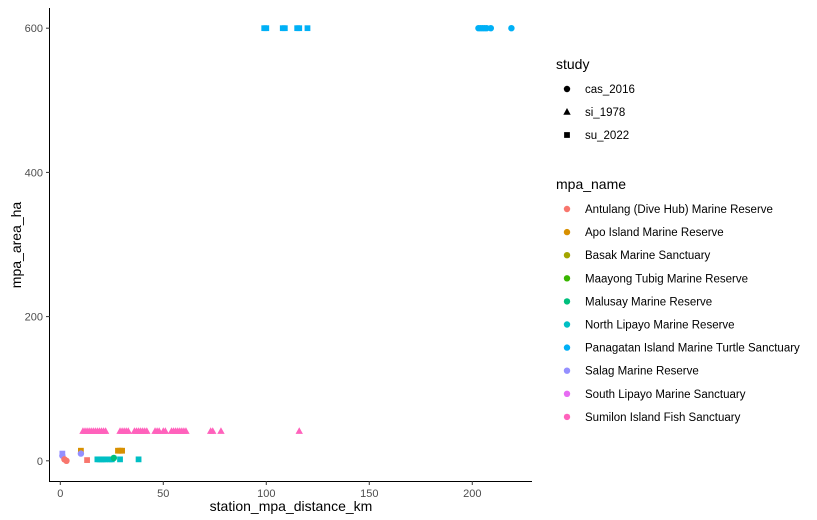 The width and height of the screenshot is (817, 520). I want to click on study-legend-label: cas_2016, so click(610, 90).